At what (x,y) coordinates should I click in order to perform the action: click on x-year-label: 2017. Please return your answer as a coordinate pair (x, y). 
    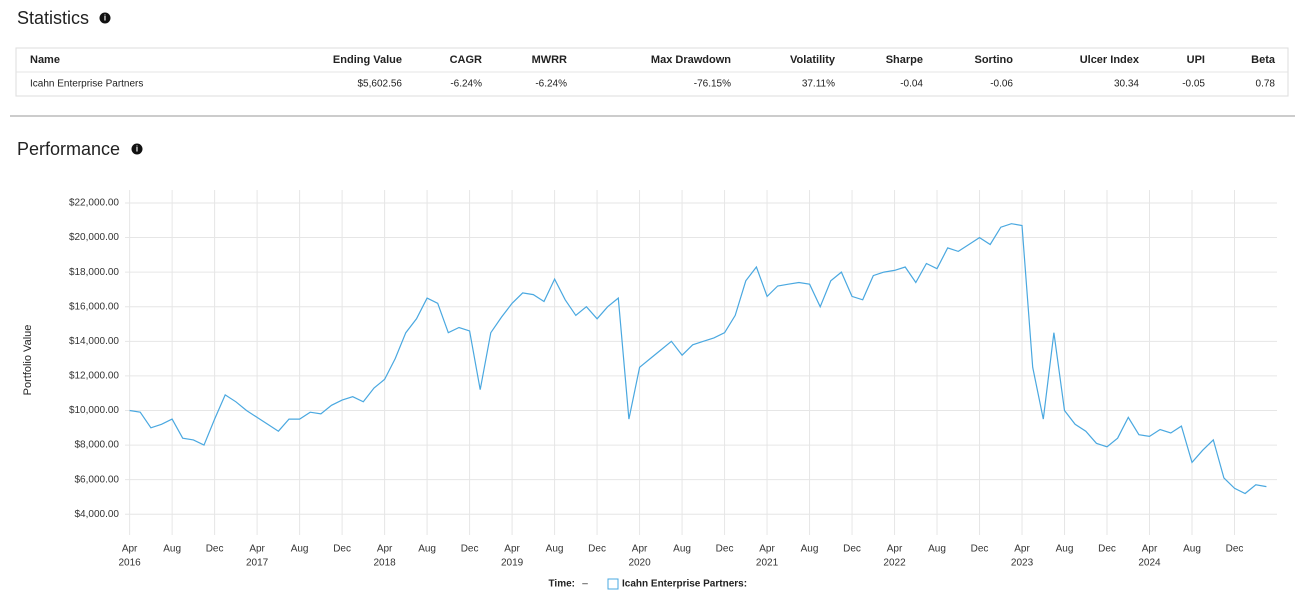
    Looking at the image, I should click on (257, 563).